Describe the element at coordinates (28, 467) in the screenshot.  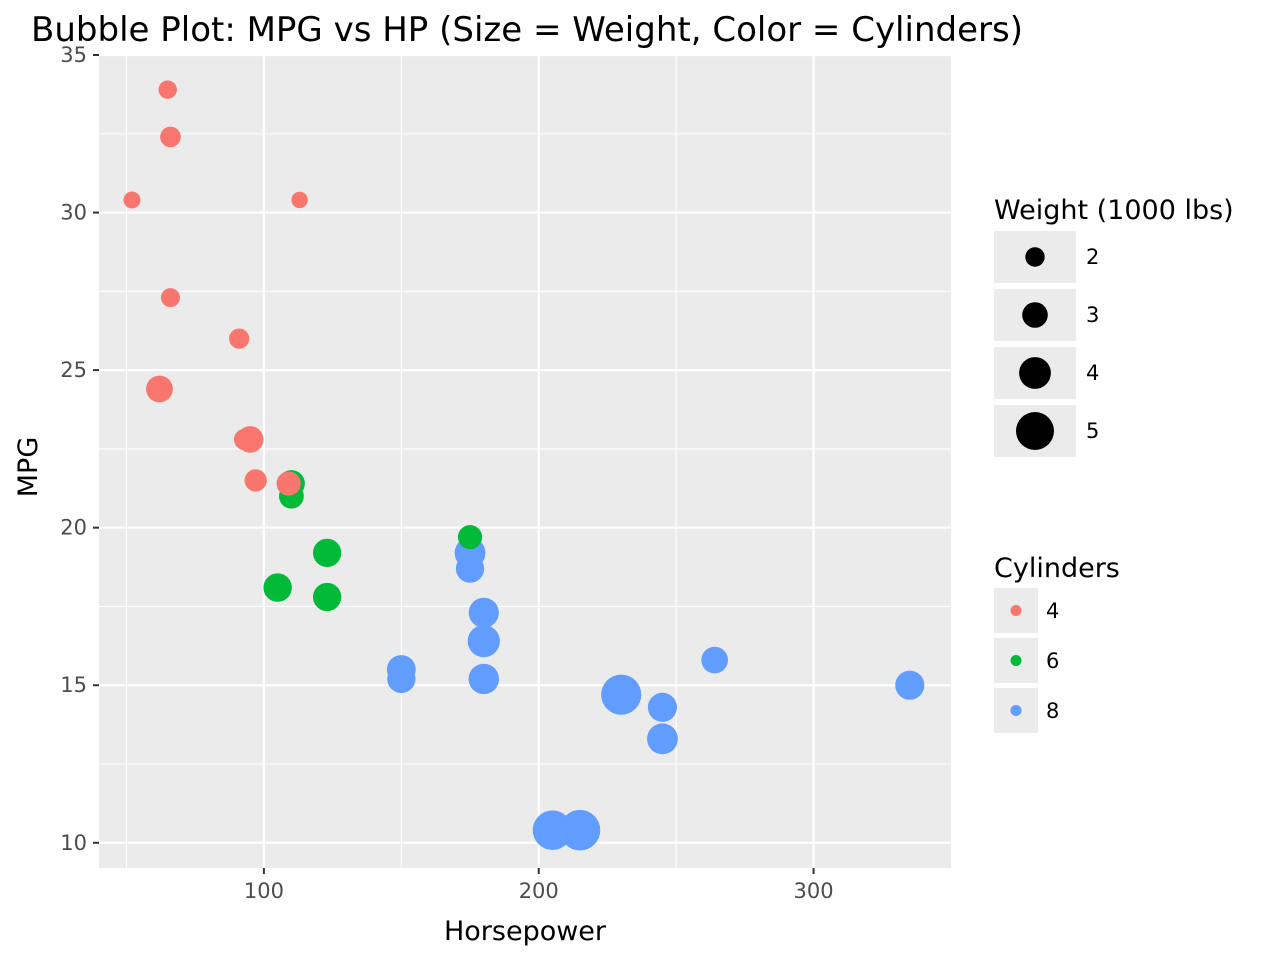
I see `y-axis-title: MPG` at that location.